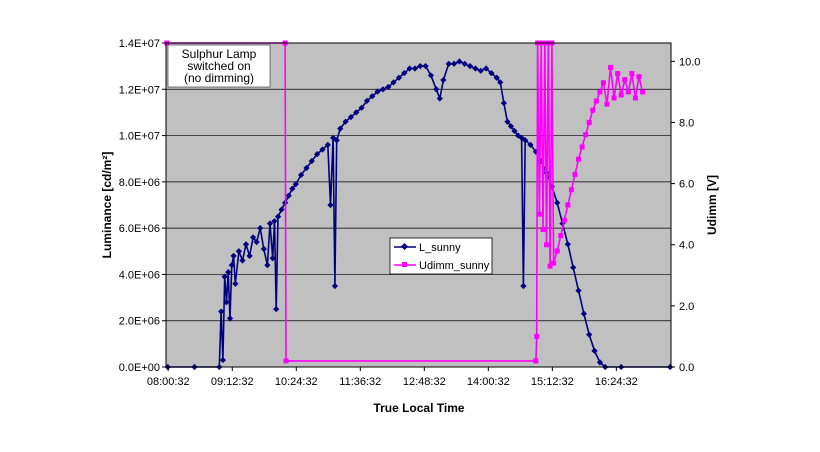  I want to click on legend: L_sunny Udimm_sunny, so click(441, 256).